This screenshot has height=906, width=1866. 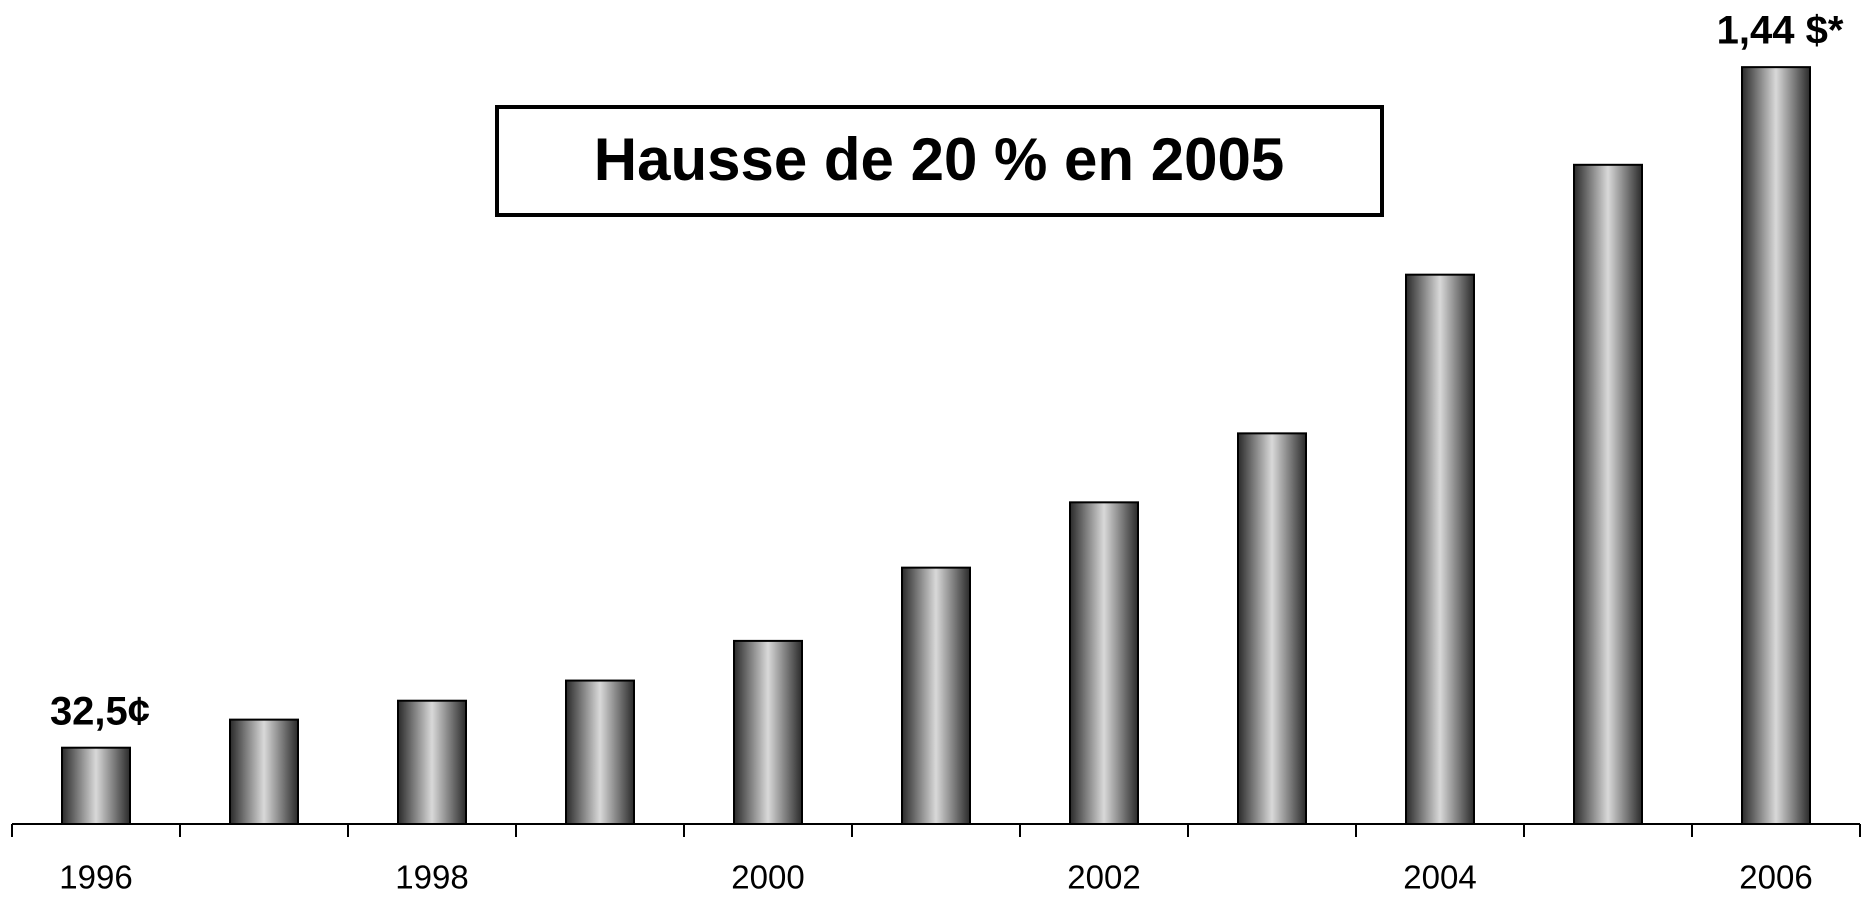 I want to click on x-tick-label: 1996, so click(x=95, y=877).